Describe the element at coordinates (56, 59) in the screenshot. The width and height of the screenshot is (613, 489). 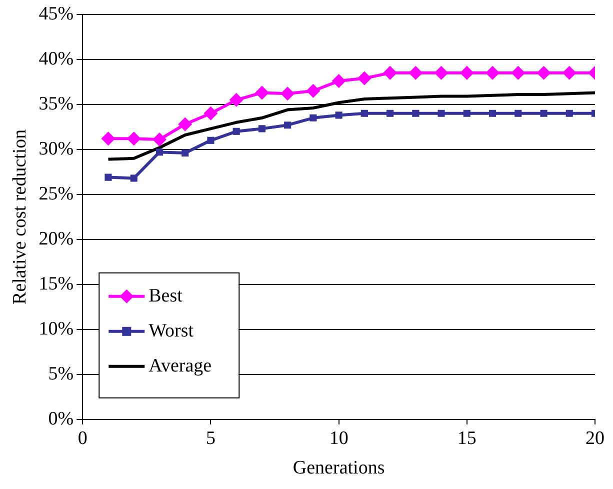
I see `y-tick-label: 40%` at that location.